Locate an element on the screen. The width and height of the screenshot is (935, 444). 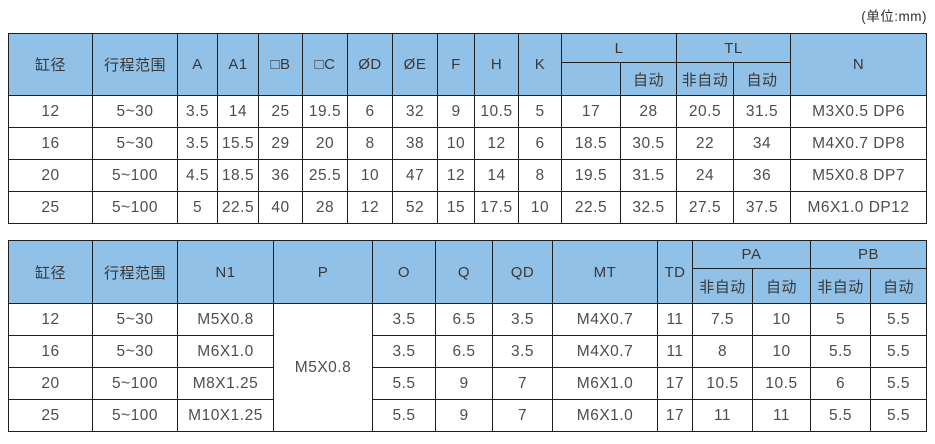
table-cell: 34 is located at coordinates (762, 143).